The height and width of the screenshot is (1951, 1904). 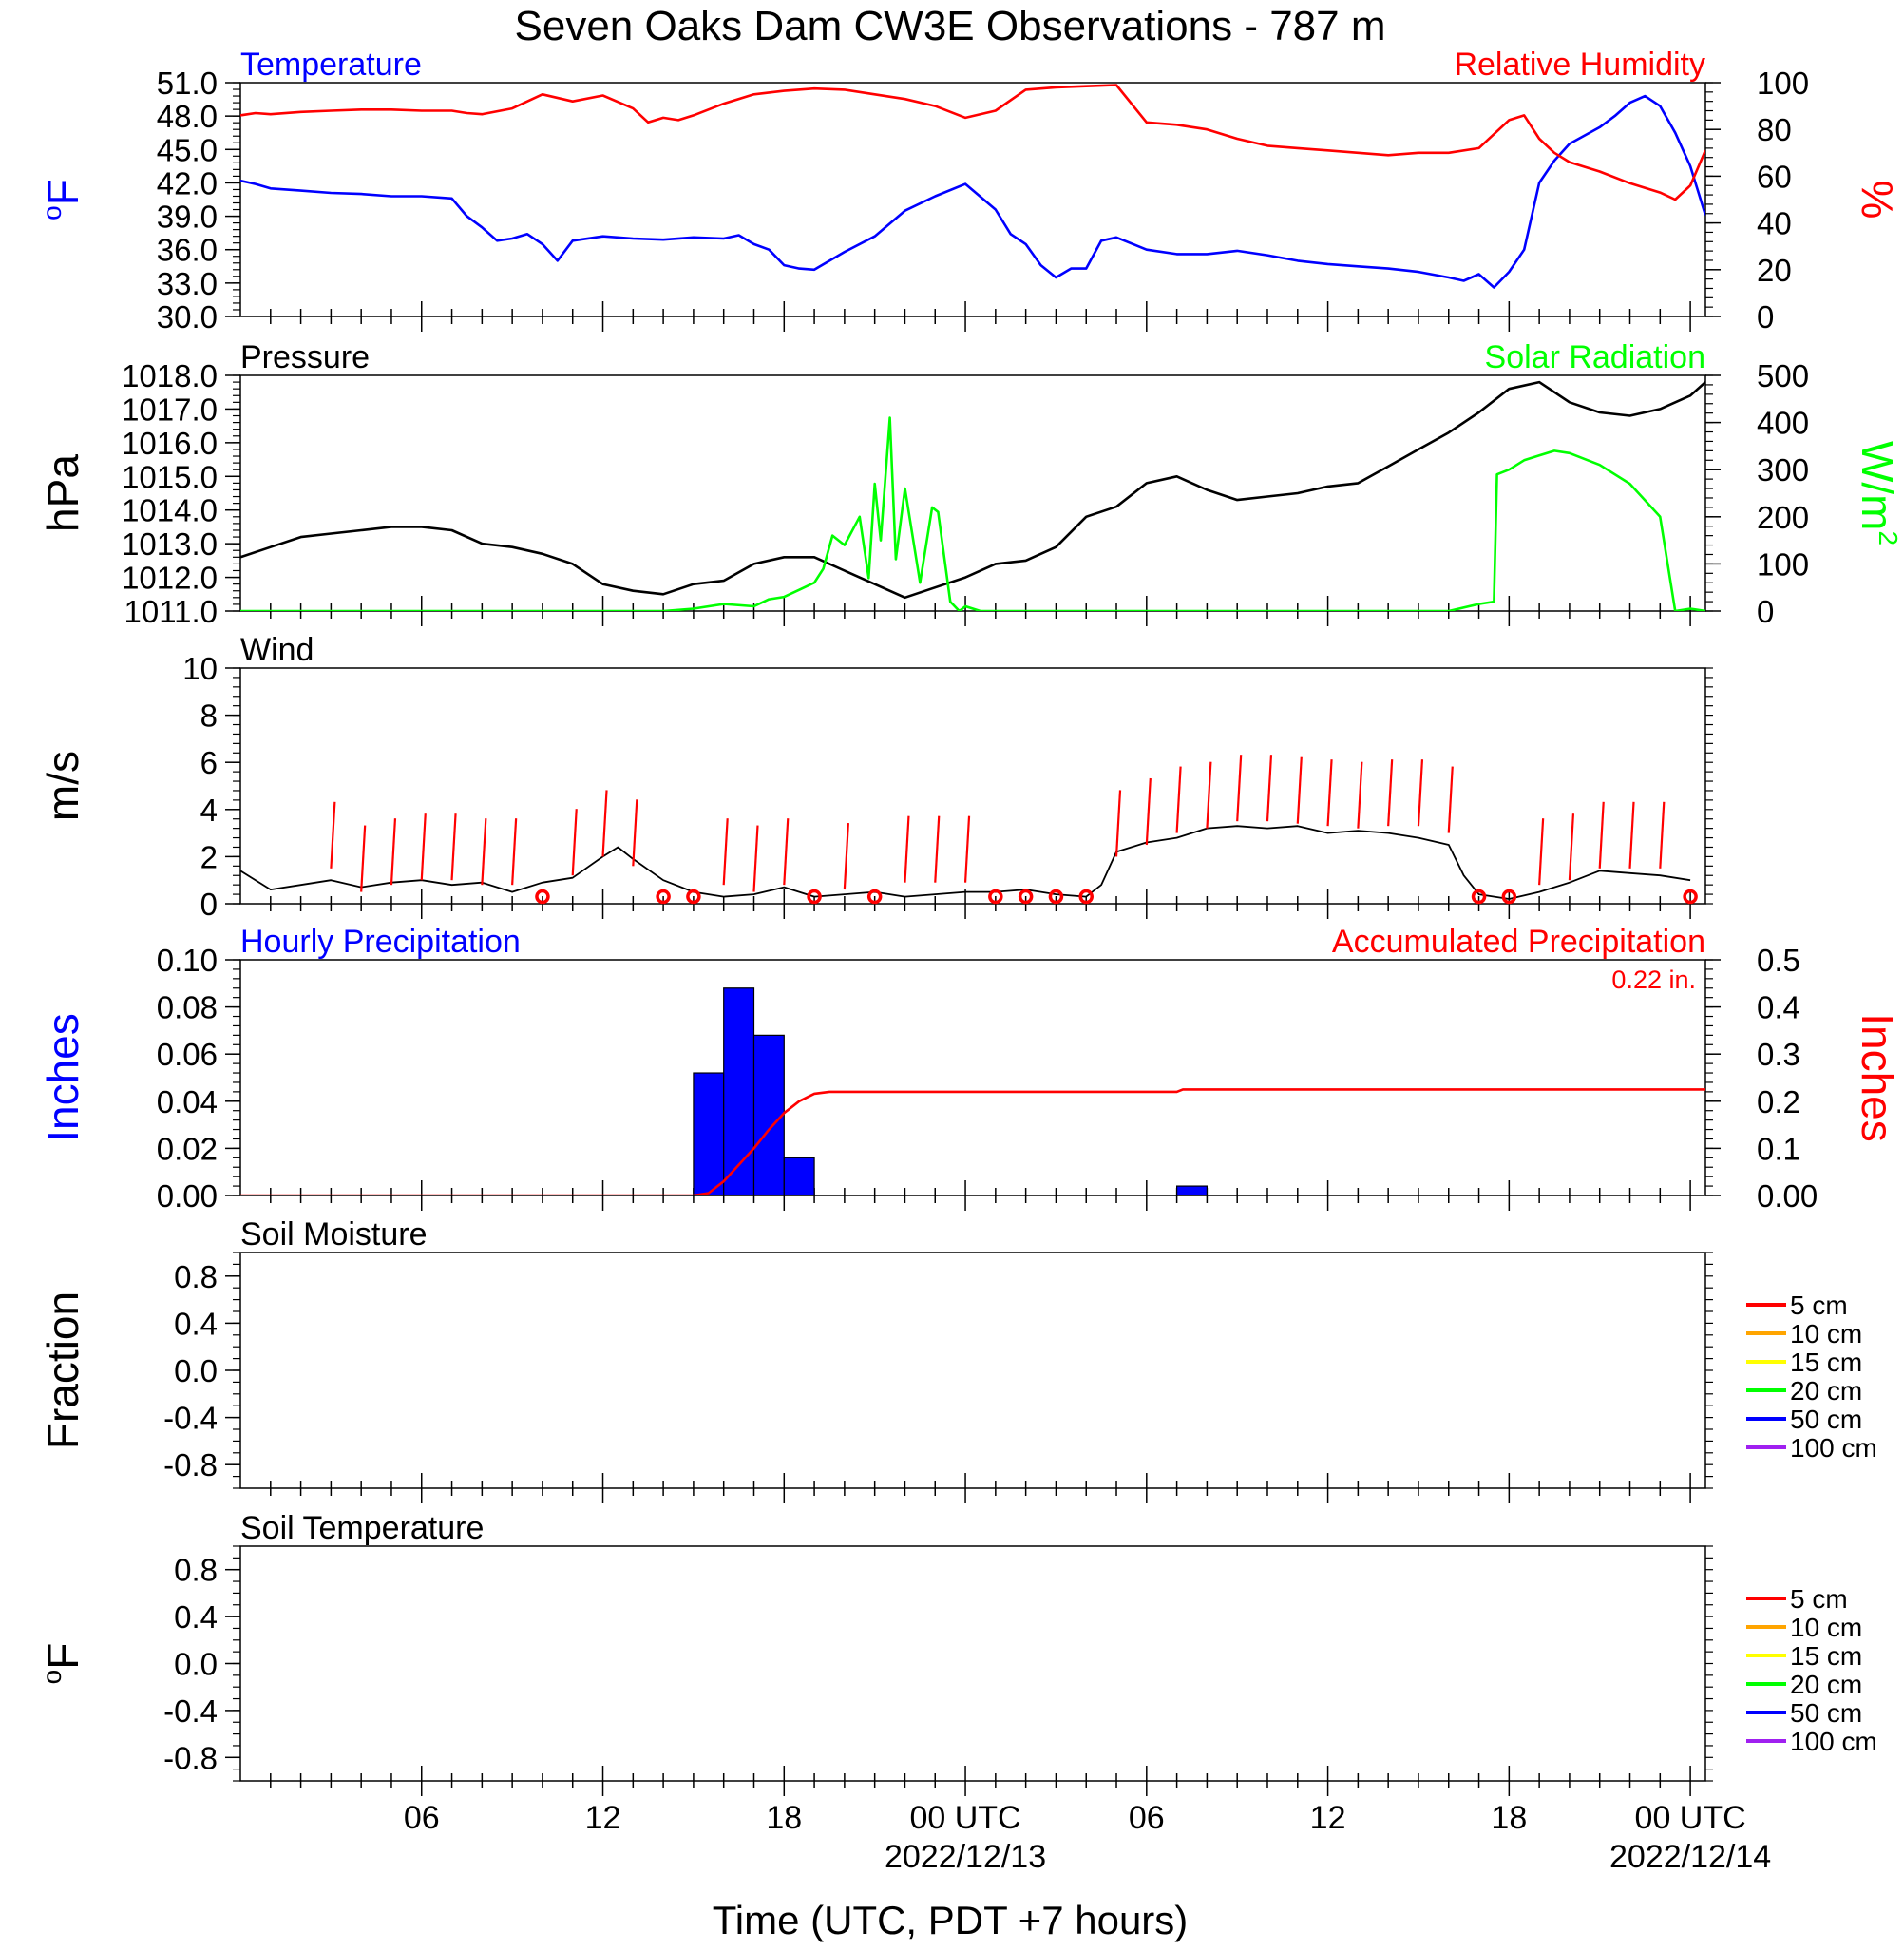 What do you see at coordinates (381, 942) in the screenshot?
I see `panel-title-left: Hourly Precipitation` at bounding box center [381, 942].